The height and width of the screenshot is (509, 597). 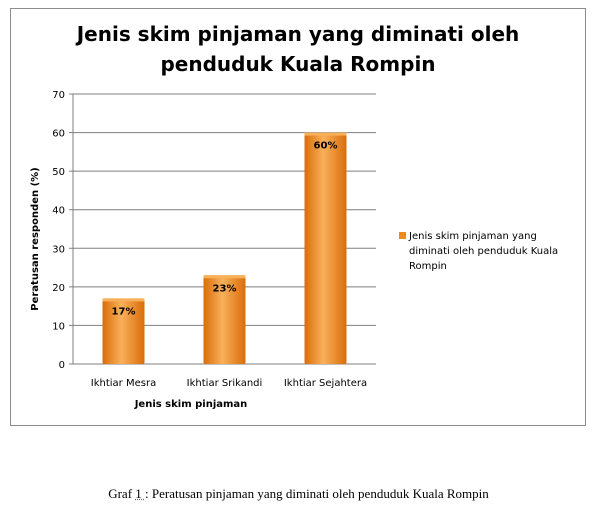 I want to click on y-tick-label: 30, so click(x=58, y=249).